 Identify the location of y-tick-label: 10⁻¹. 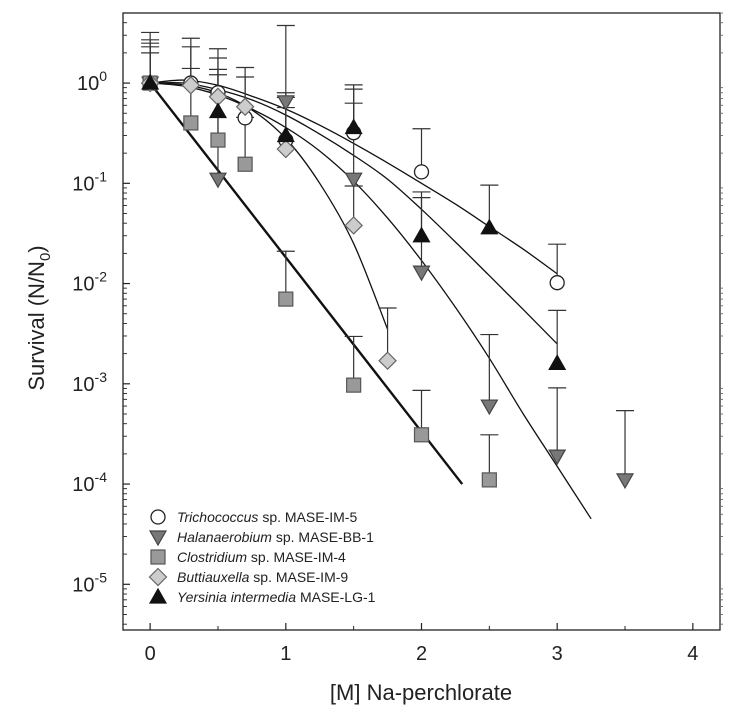
(89, 181).